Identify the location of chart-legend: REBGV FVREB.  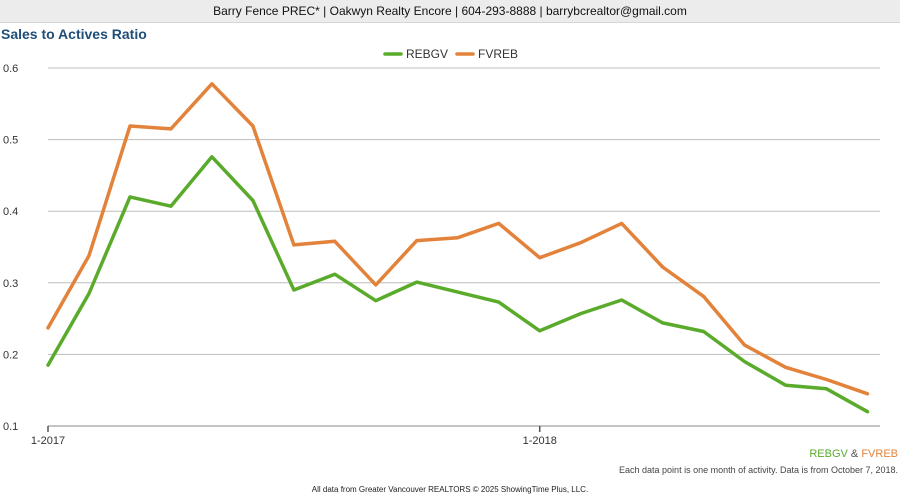
(450, 54).